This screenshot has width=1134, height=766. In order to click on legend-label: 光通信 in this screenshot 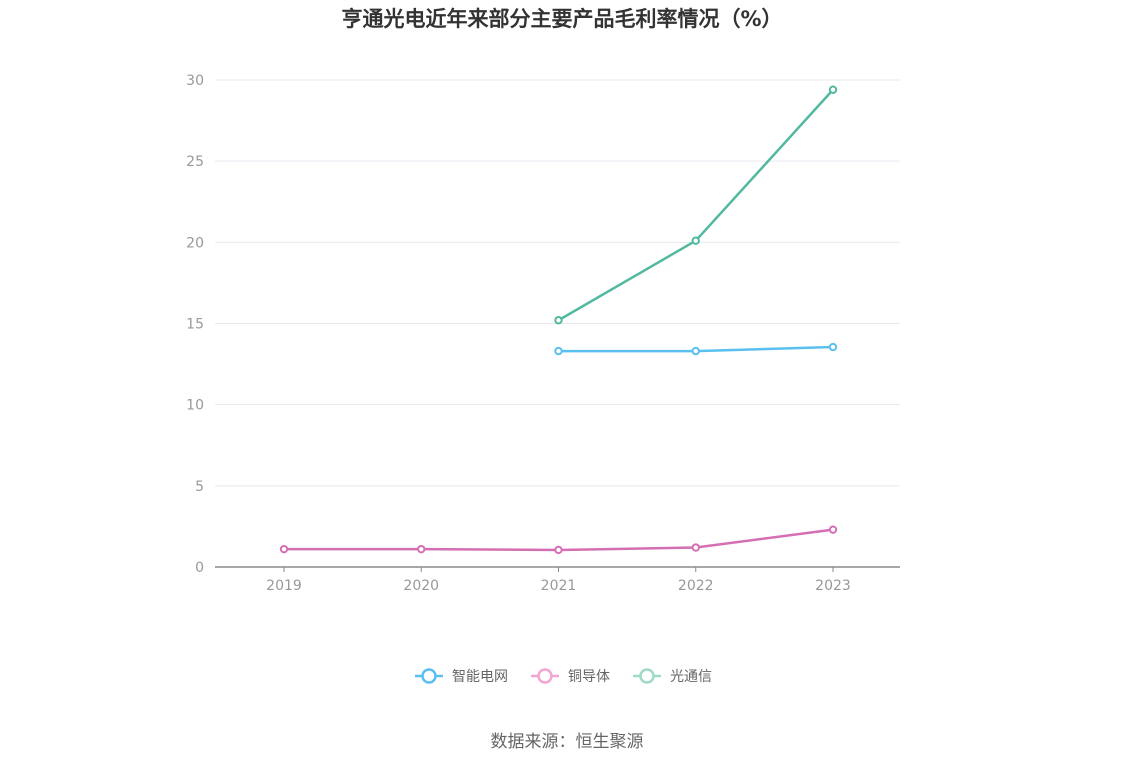, I will do `click(691, 677)`.